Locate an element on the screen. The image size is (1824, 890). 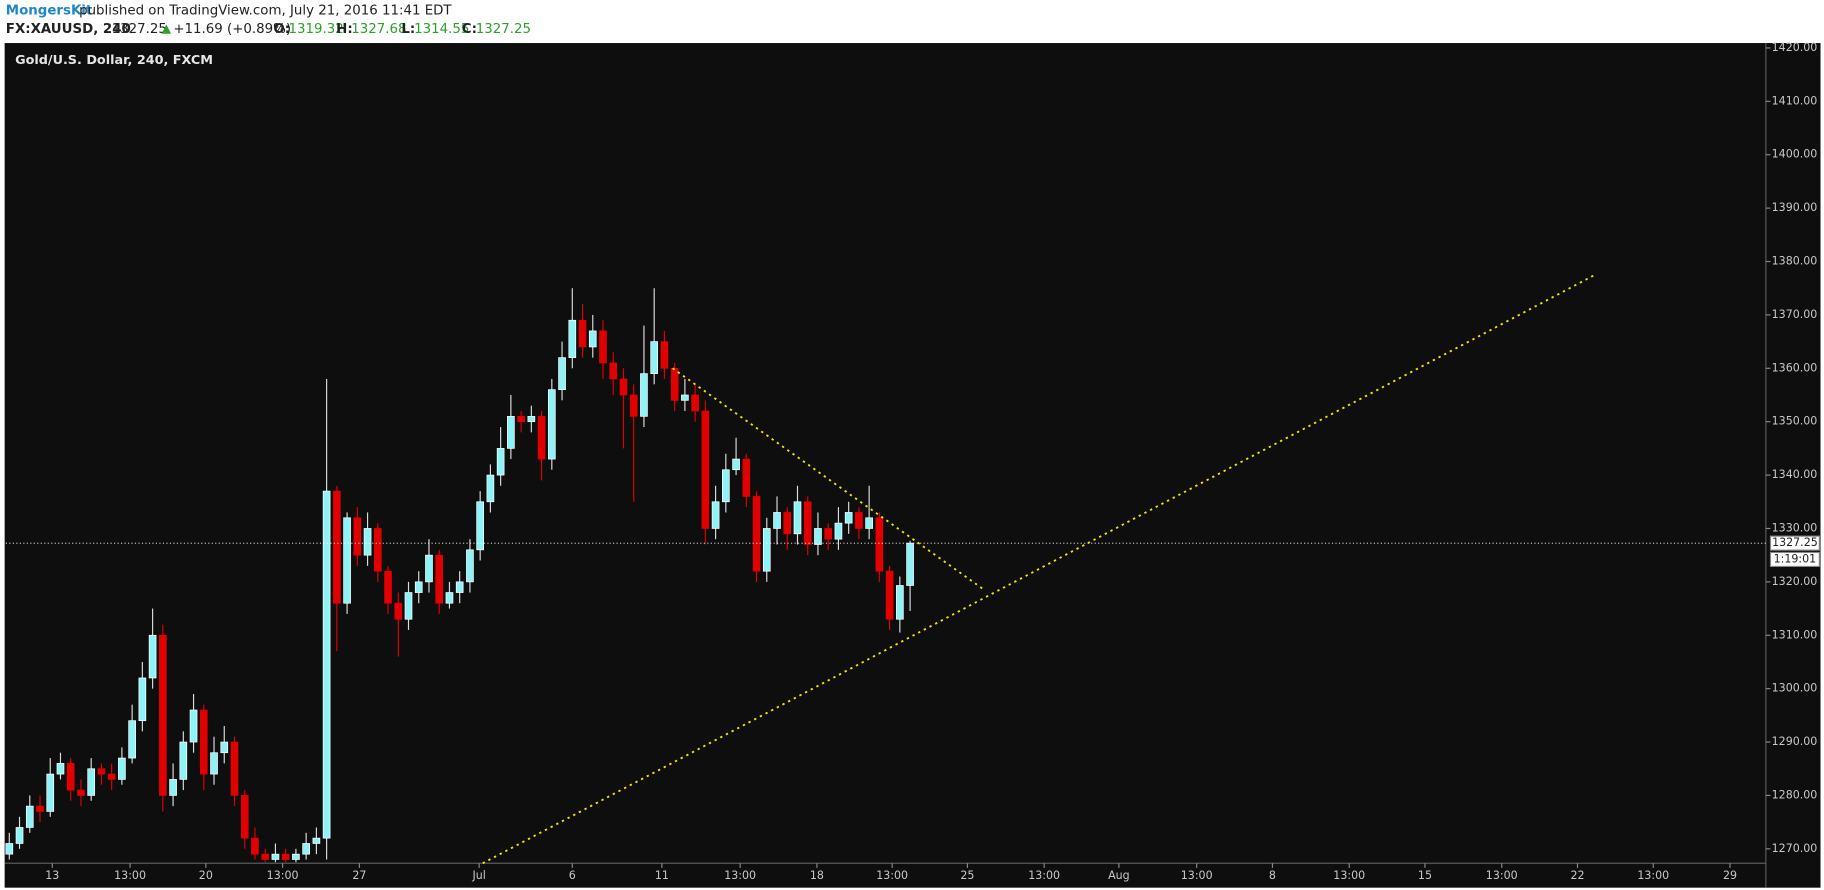
symbol: FX:XAUUSD, 240 is located at coordinates (68, 29).